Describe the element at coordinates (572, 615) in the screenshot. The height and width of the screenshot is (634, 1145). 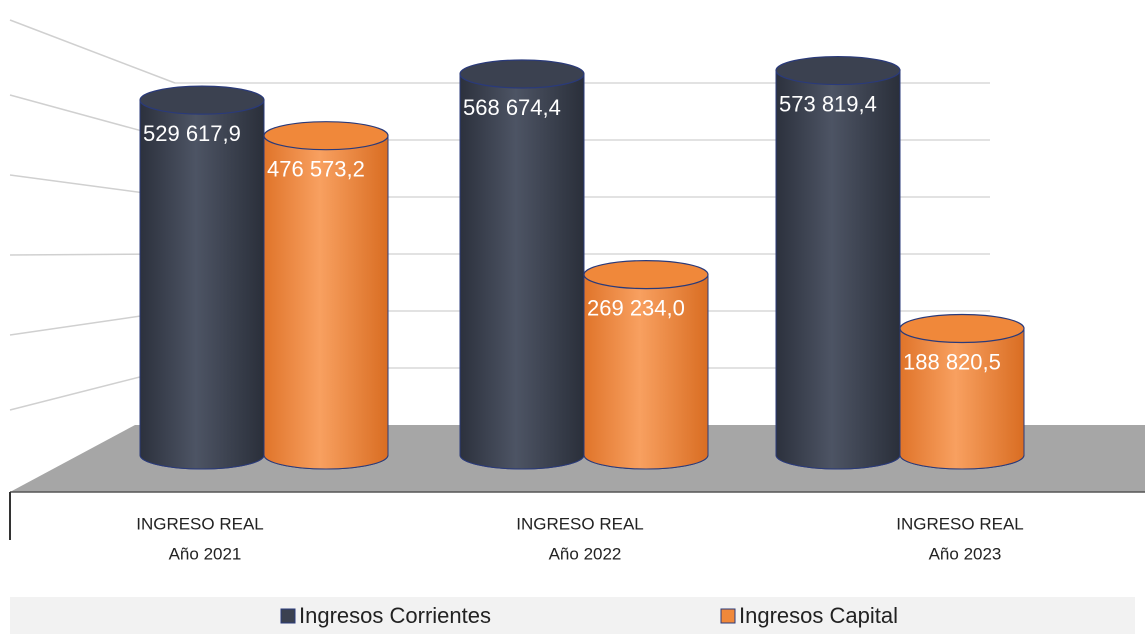
I see `legend-background` at that location.